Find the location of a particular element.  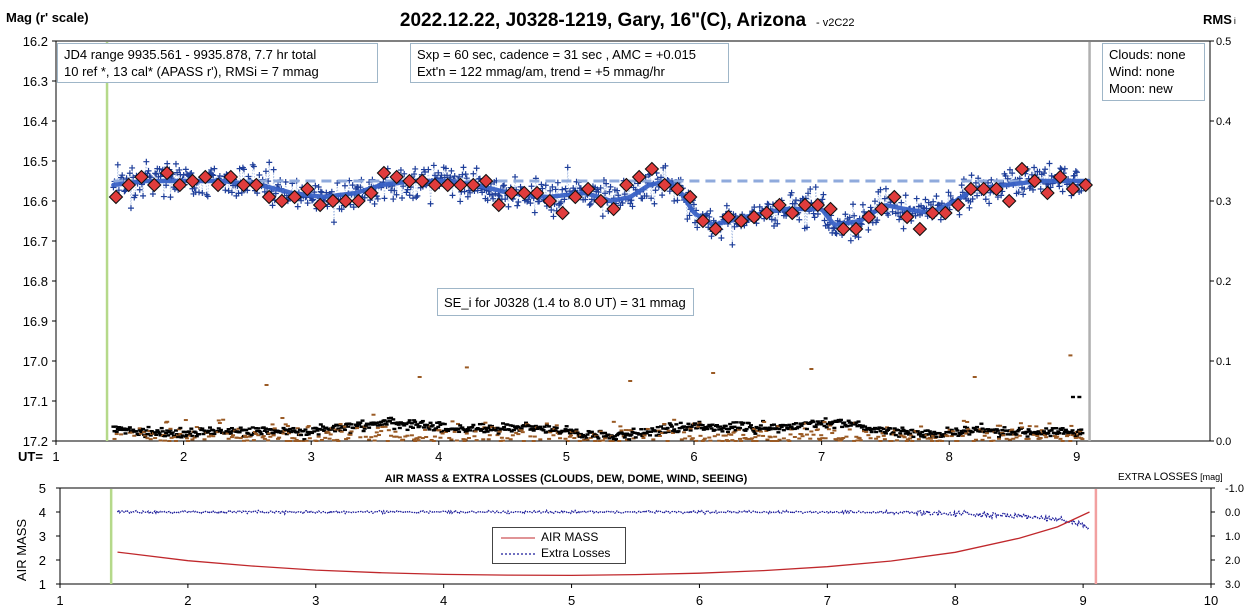

right-axis-label: RMS i is located at coordinates (1219, 19).